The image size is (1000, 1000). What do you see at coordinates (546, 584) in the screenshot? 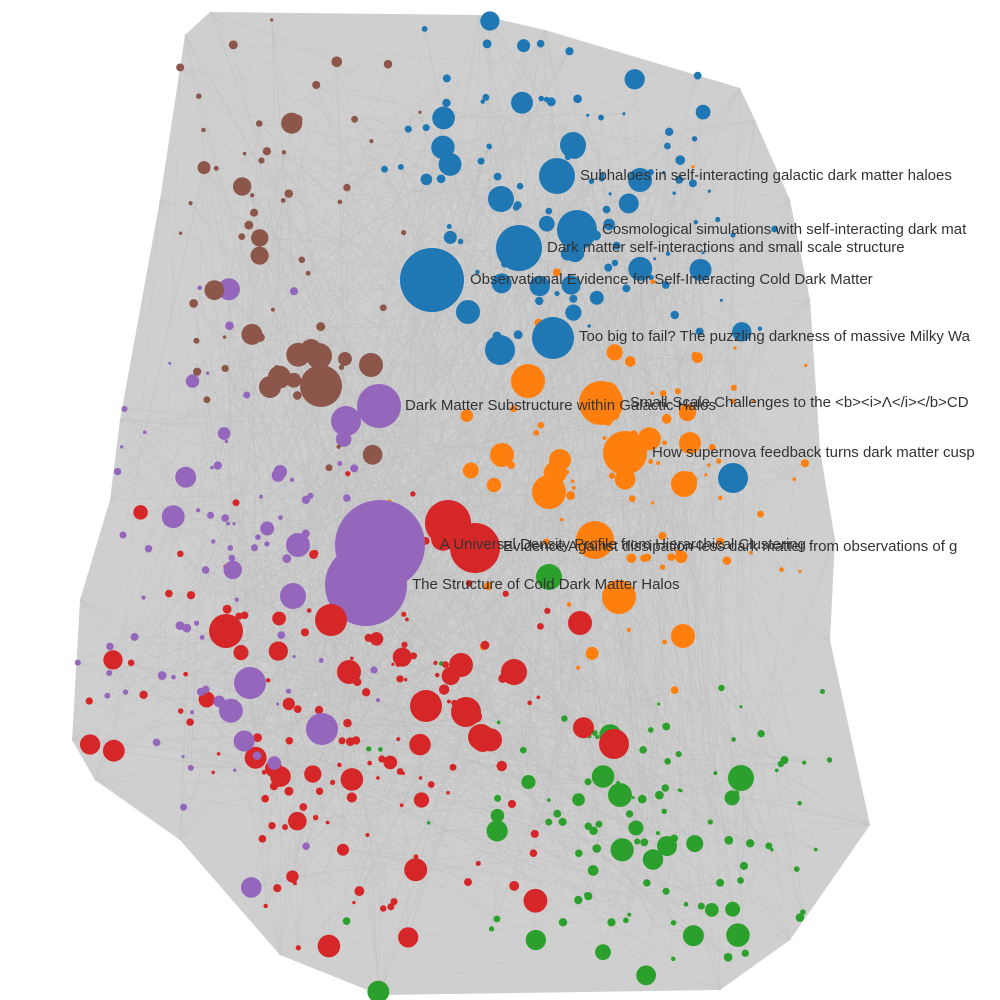
I see `node-label: The Structure of Cold Dark Matter Halos` at bounding box center [546, 584].